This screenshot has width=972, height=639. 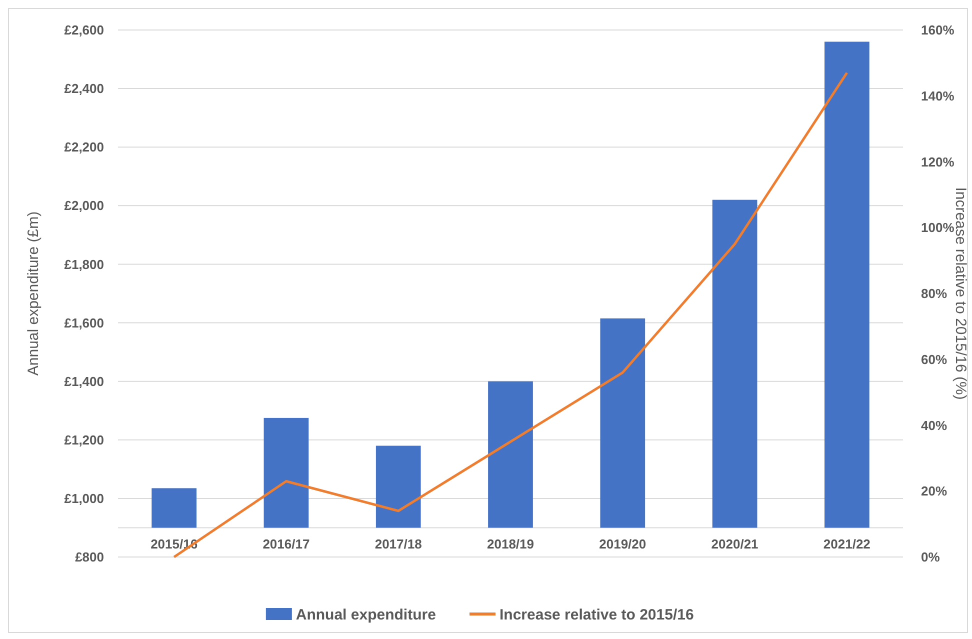 I want to click on y2-tick-label: 40%, so click(x=934, y=425).